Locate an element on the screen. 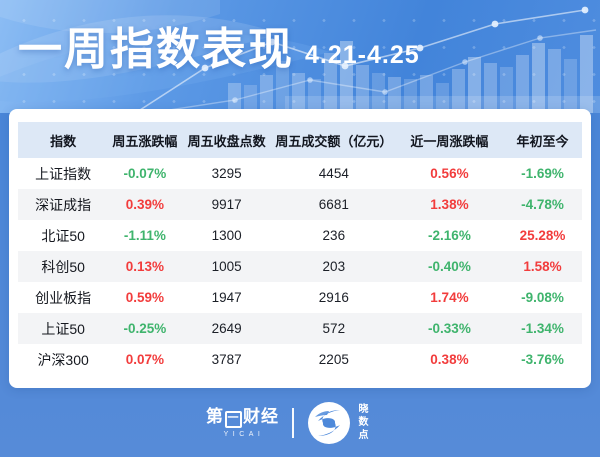 Image resolution: width=600 pixels, height=457 pixels. cell-friday-close: 1005 is located at coordinates (226, 266).